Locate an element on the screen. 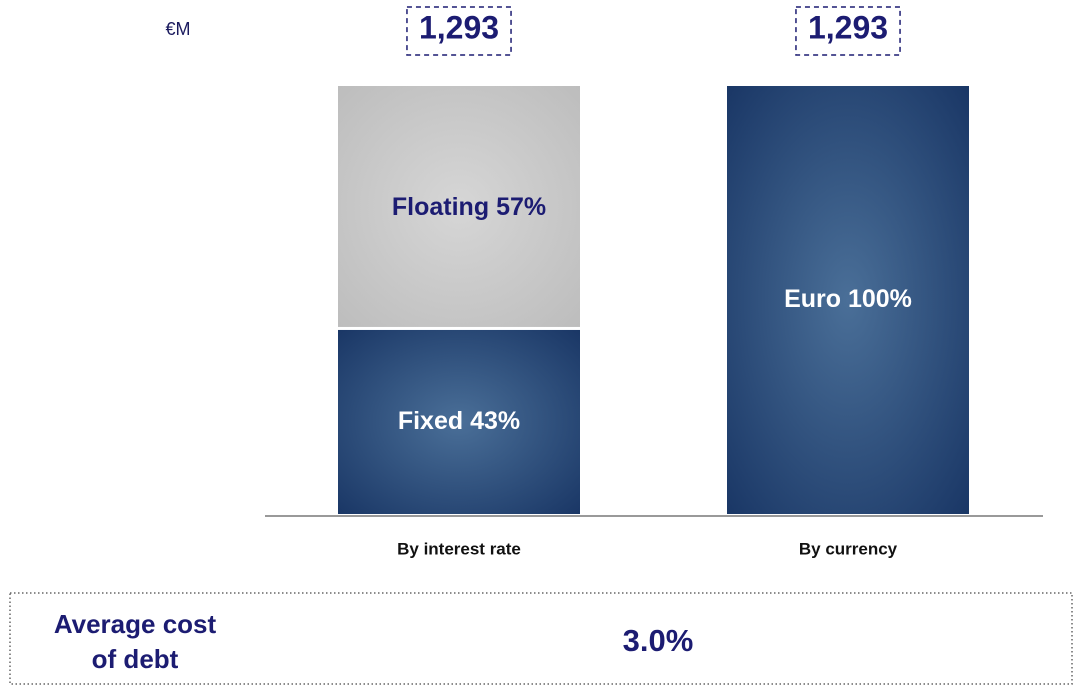 Image resolution: width=1073 pixels, height=685 pixels. segment-name: Fixed is located at coordinates (430, 421).